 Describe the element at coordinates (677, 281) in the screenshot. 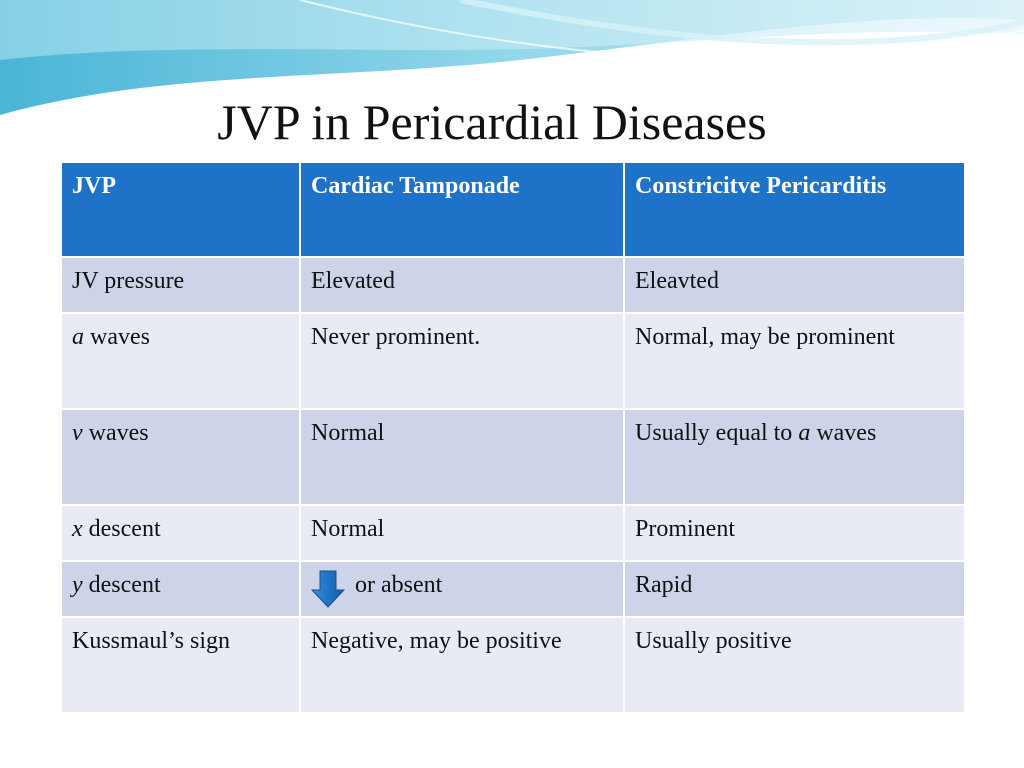

I see `constrictive-text: Eleavted` at that location.